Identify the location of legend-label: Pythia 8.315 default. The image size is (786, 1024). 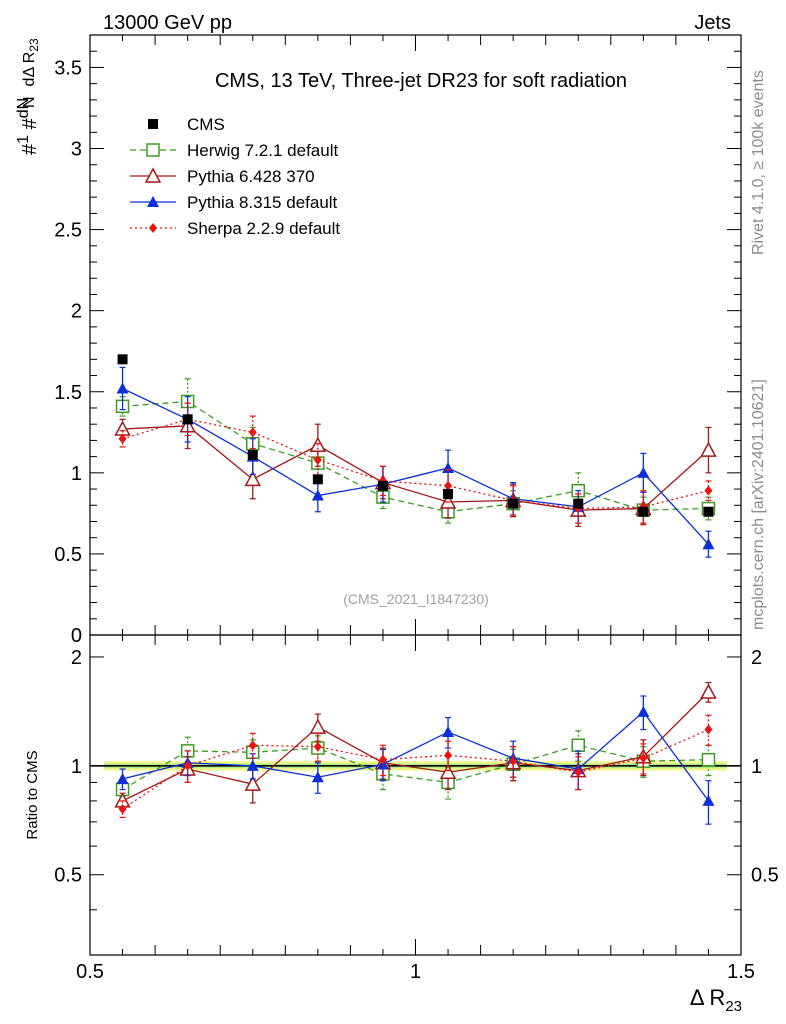
(262, 202).